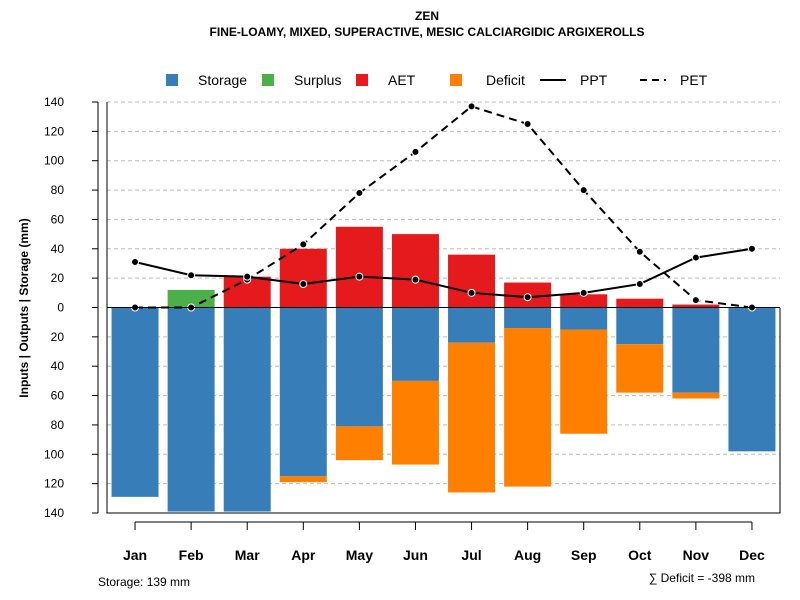 This screenshot has height=600, width=800. Describe the element at coordinates (456, 80) in the screenshot. I see `legend-swatch-deficit` at that location.